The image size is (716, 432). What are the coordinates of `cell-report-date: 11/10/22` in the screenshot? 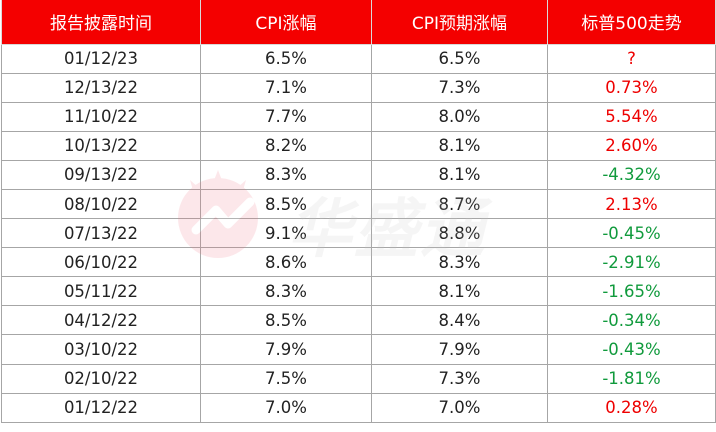 It's located at (101, 116).